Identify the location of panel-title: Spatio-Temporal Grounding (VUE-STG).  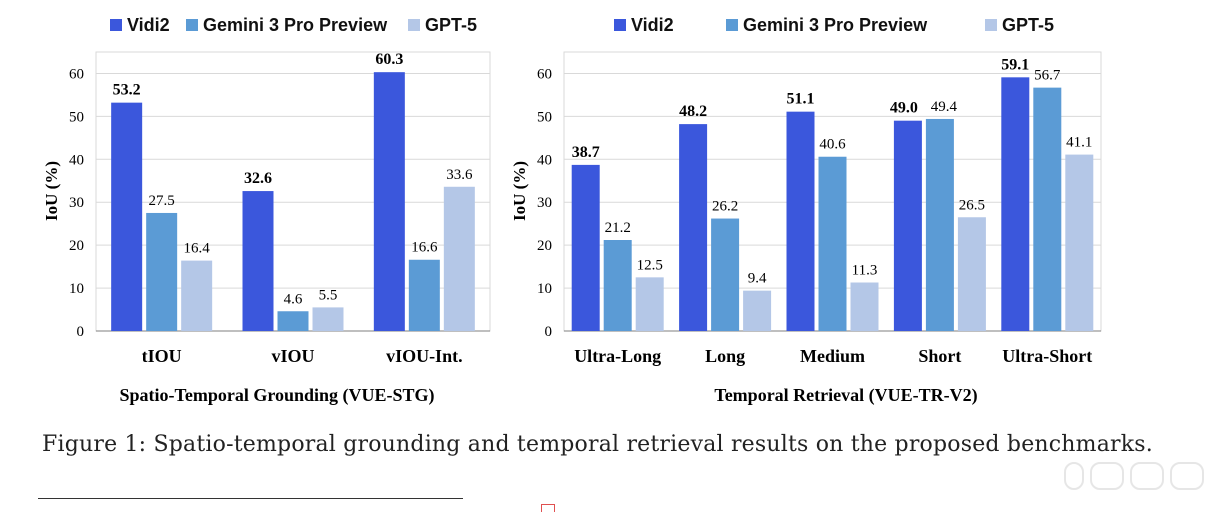
(276, 395).